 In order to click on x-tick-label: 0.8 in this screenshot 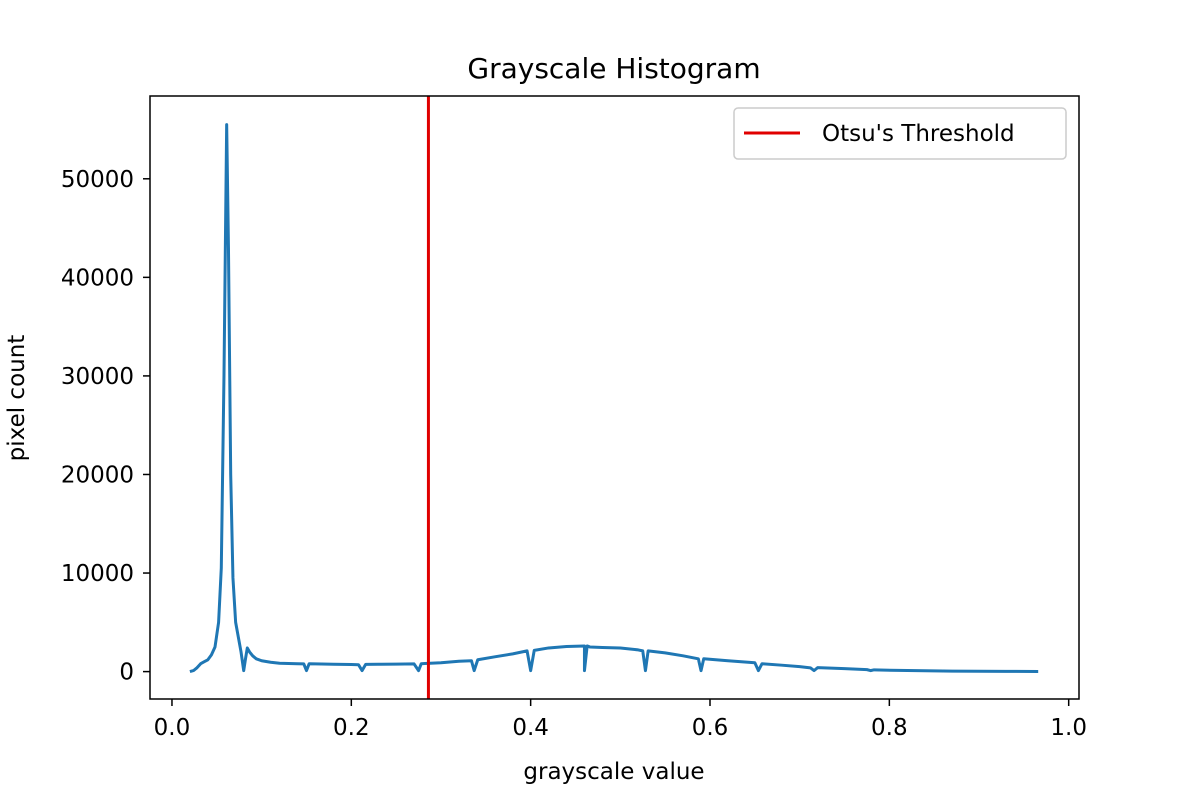, I will do `click(889, 728)`.